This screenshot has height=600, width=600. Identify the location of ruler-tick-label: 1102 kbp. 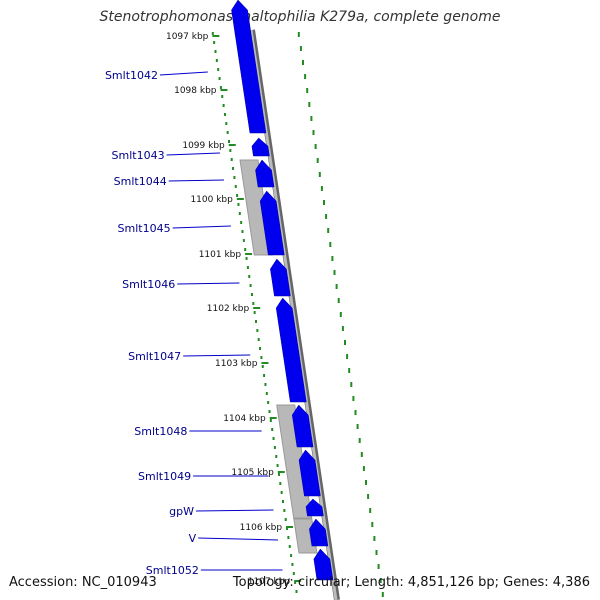
(228, 309).